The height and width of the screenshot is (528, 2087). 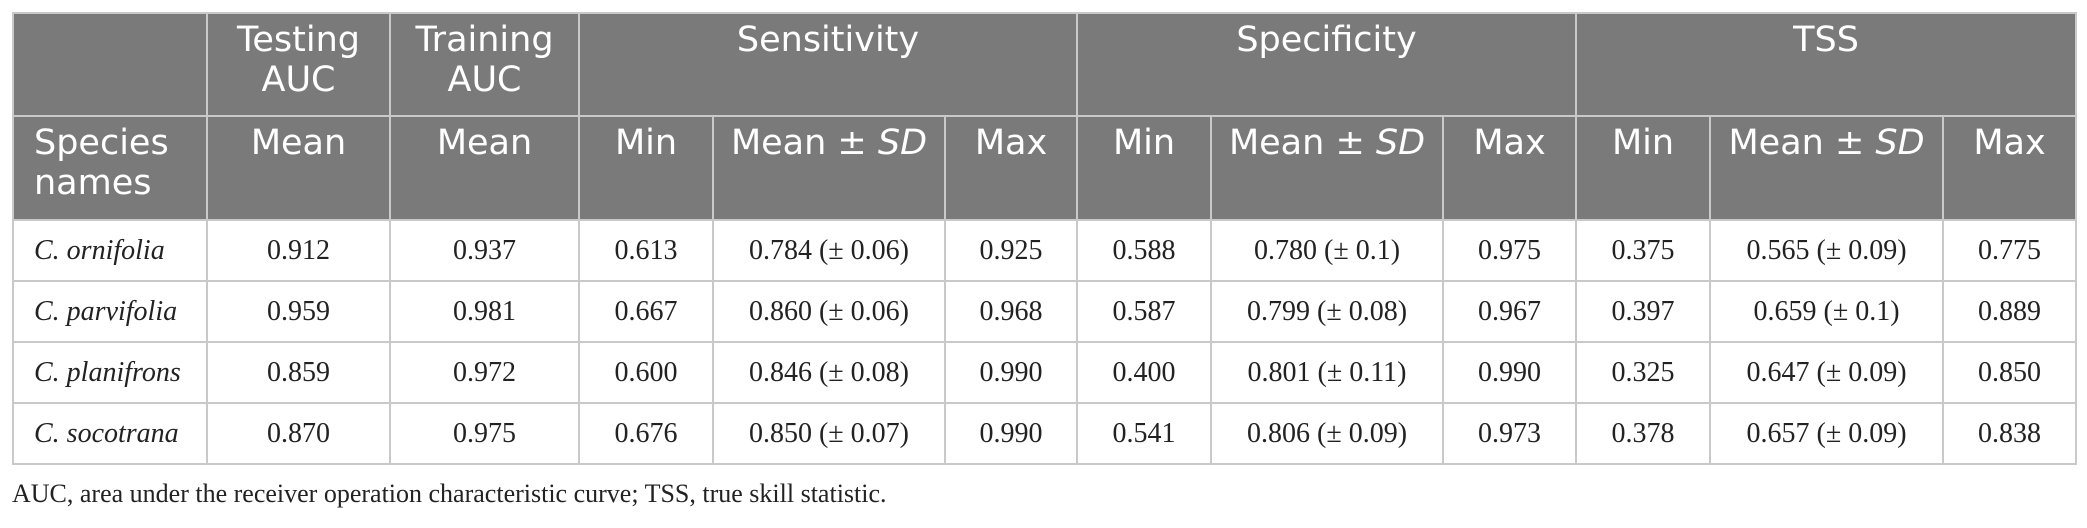 What do you see at coordinates (298, 250) in the screenshot?
I see `testing-auc-cell: 0.912` at bounding box center [298, 250].